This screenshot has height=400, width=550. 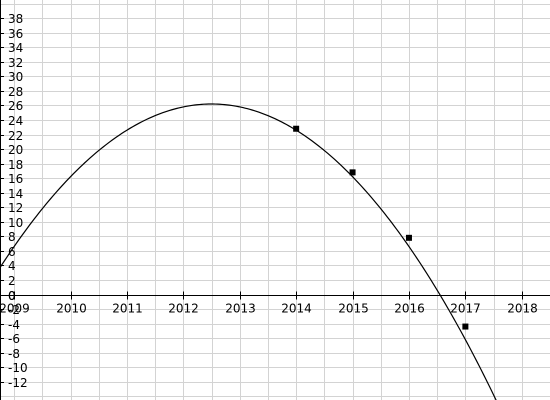 What do you see at coordinates (15, 77) in the screenshot?
I see `y-tick-label: 30` at bounding box center [15, 77].